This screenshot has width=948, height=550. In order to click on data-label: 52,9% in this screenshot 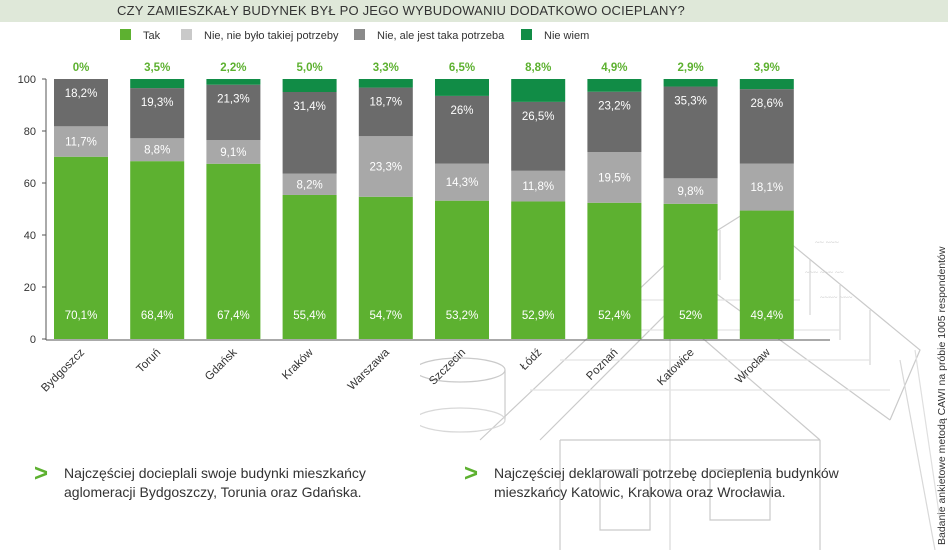, I will do `click(538, 316)`.